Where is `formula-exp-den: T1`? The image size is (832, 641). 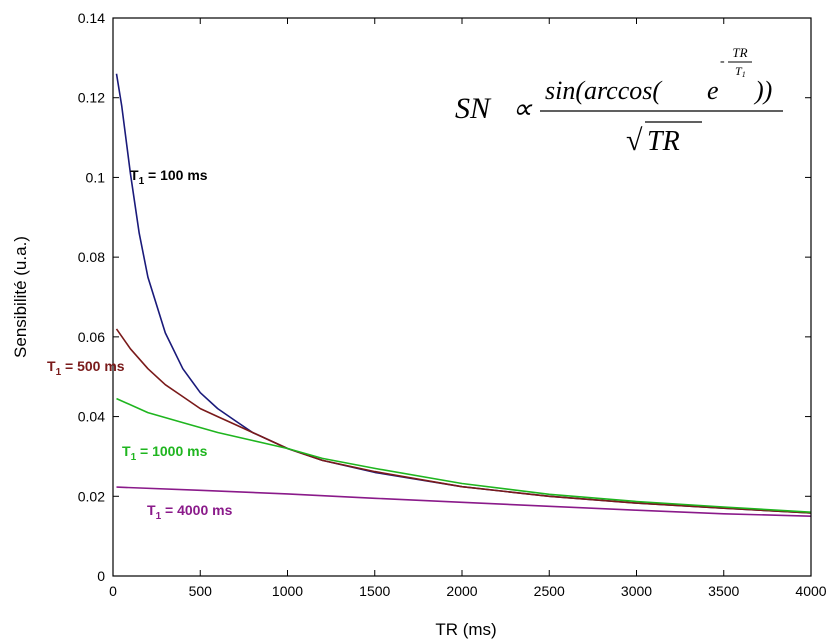 formula-exp-den: T1 is located at coordinates (740, 71).